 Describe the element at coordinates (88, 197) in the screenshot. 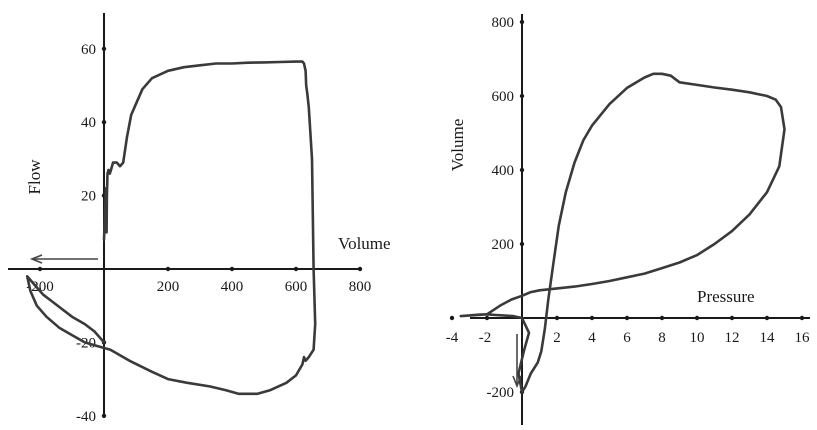

I see `y-tick-label: 20` at that location.